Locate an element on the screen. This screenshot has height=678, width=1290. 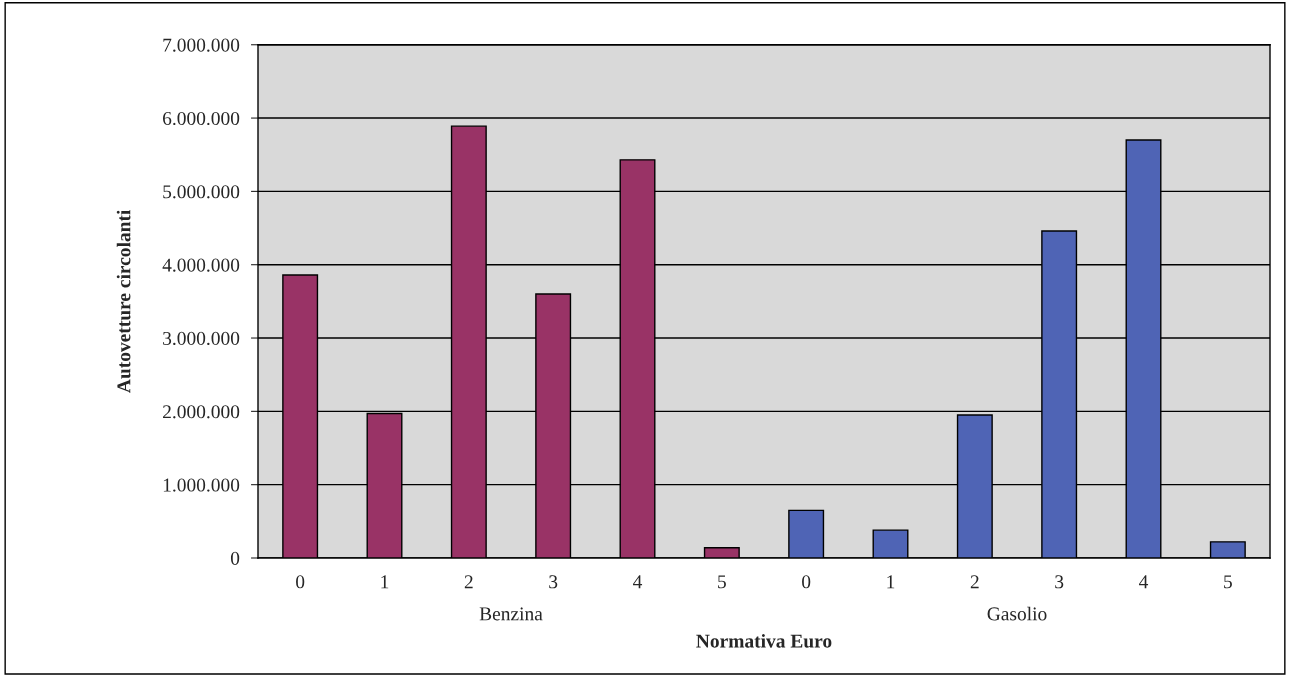
y-tick-label: 0 is located at coordinates (235, 558).